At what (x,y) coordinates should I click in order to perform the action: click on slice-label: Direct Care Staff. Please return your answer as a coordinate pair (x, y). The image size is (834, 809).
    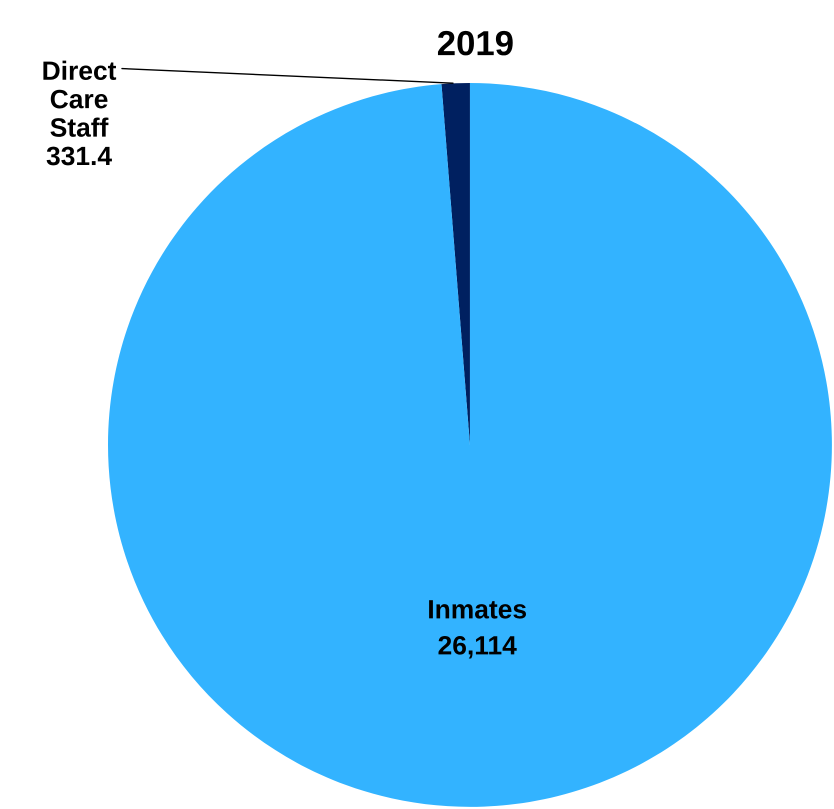
    Looking at the image, I should click on (79, 98).